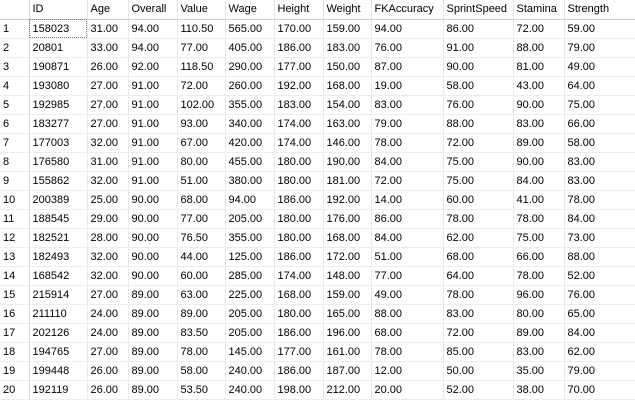 The width and height of the screenshot is (635, 401). I want to click on select-all-corner, so click(15, 10).